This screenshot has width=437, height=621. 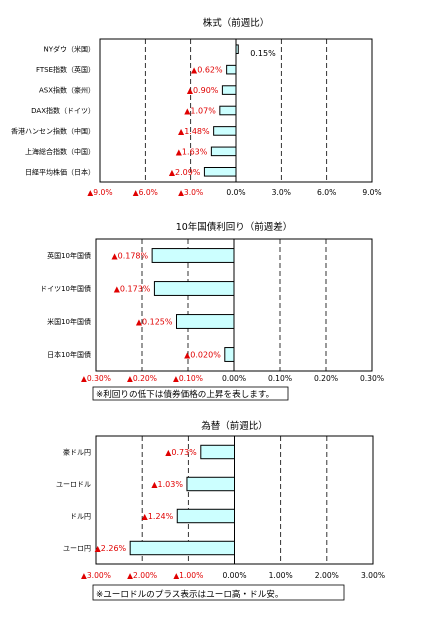 I want to click on category-label: ドル円, so click(x=80, y=517).